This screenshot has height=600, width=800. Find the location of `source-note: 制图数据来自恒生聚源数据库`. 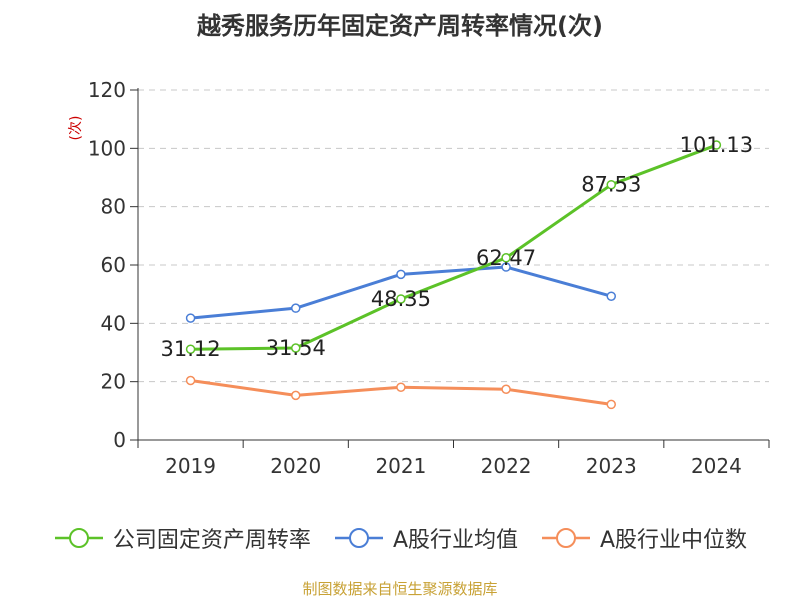

source-note: 制图数据来自恒生聚源数据库 is located at coordinates (400, 589).